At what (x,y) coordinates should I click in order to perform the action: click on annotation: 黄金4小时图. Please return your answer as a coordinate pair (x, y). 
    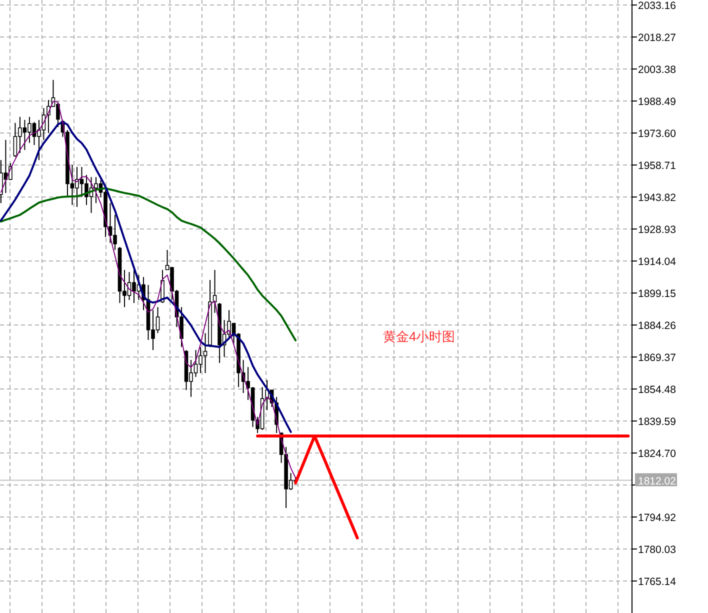
    Looking at the image, I should click on (419, 336).